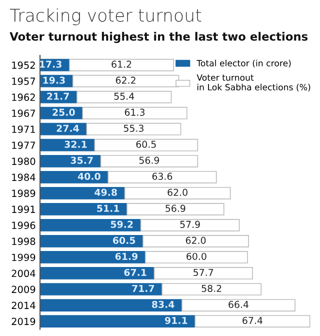 The width and height of the screenshot is (320, 336). I want to click on data-label: 40.0, so click(89, 176).